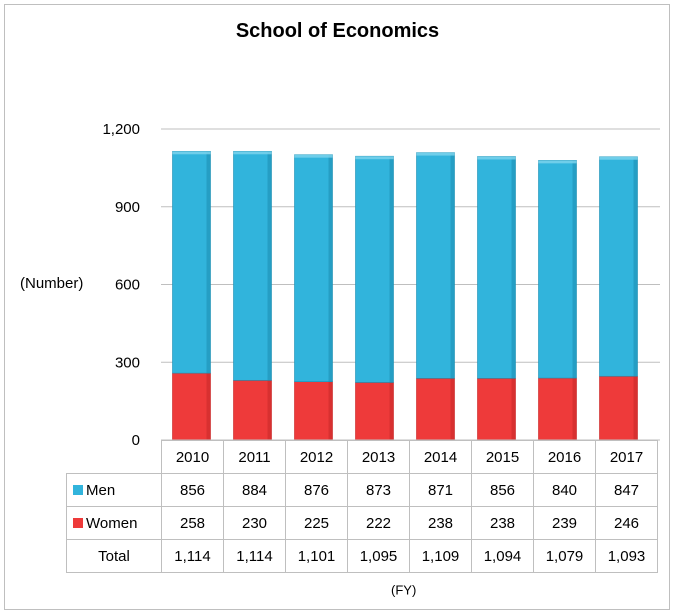 This screenshot has height=614, width=675. What do you see at coordinates (564, 457) in the screenshot?
I see `x-tick-label: 2016` at bounding box center [564, 457].